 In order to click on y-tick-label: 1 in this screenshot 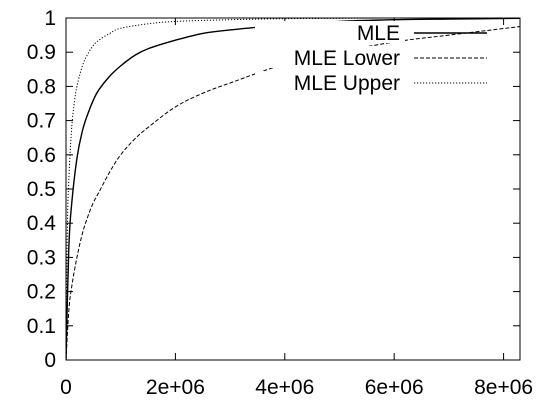, I will do `click(50, 18)`.